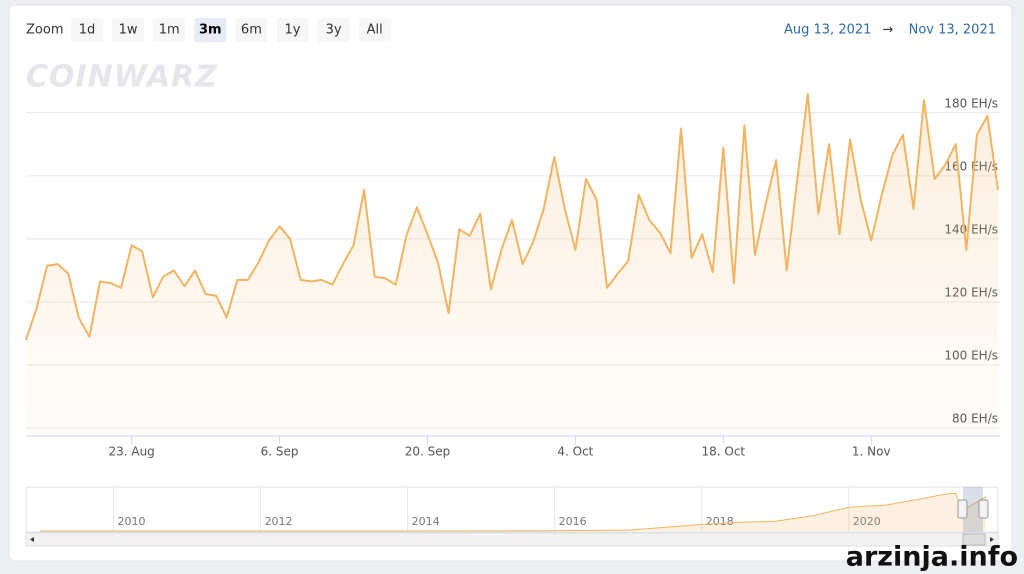 This screenshot has height=574, width=1024. Describe the element at coordinates (871, 452) in the screenshot. I see `x-tick-label: 1. Nov` at that location.